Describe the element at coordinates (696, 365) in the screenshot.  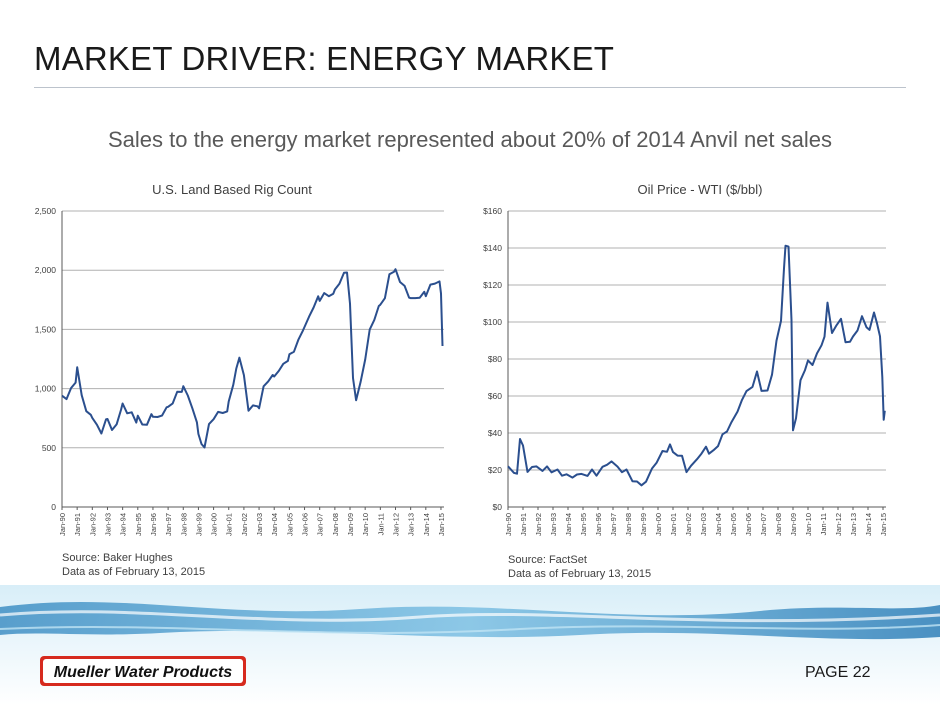
I see `oil-price-series-line` at that location.